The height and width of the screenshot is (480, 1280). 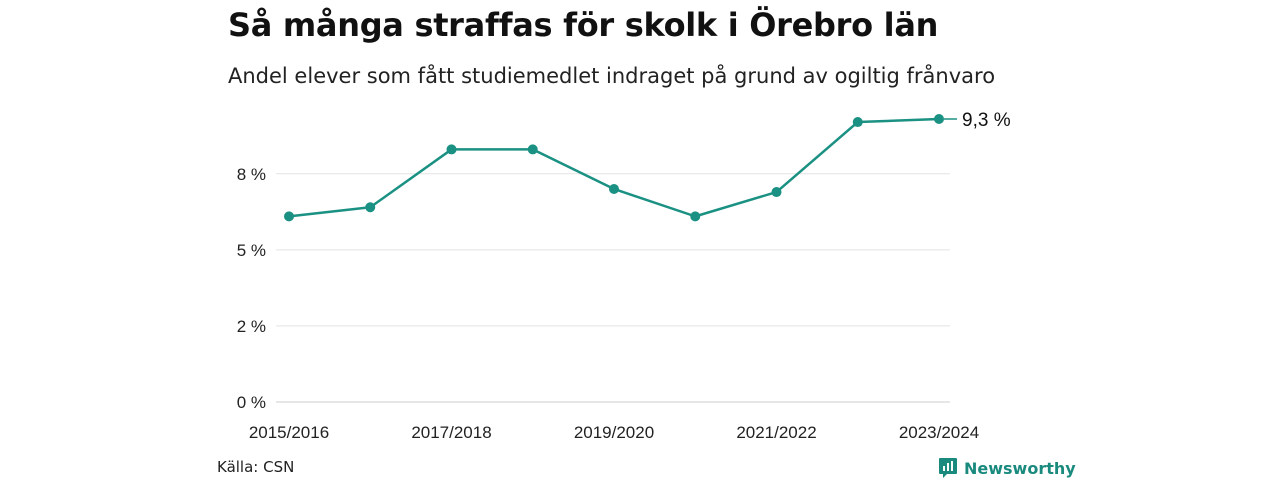 What do you see at coordinates (451, 432) in the screenshot?
I see `x-tick-label: 2017/2018` at bounding box center [451, 432].